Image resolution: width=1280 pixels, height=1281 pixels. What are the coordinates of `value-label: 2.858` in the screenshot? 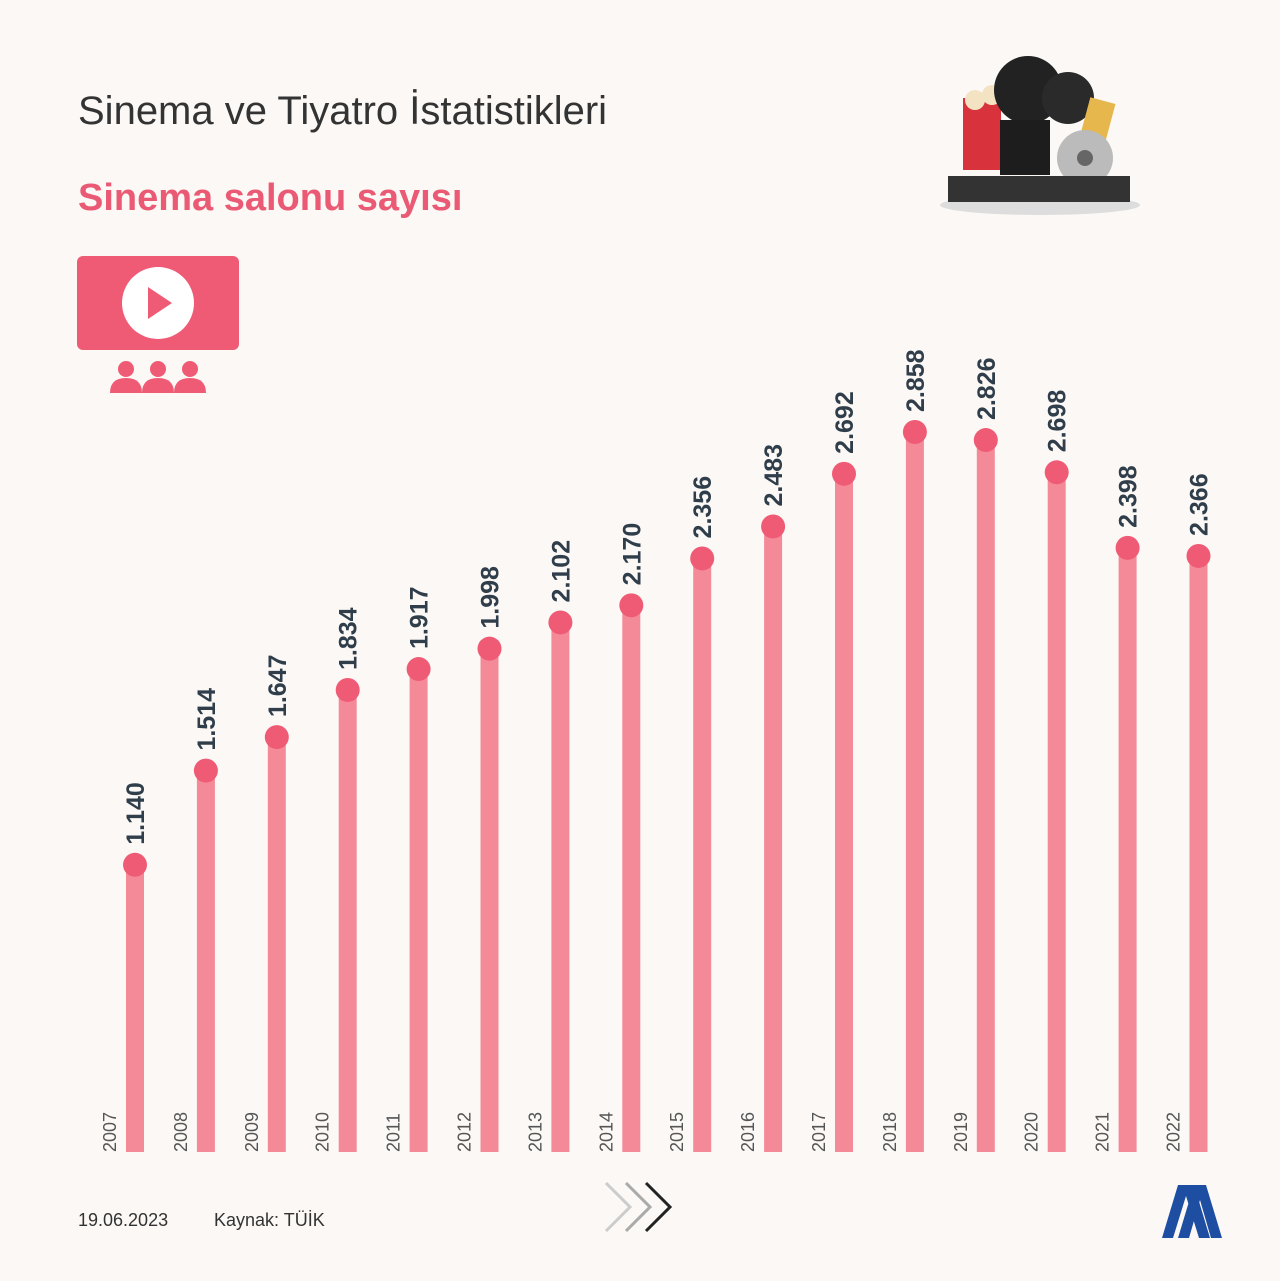 It's located at (916, 380).